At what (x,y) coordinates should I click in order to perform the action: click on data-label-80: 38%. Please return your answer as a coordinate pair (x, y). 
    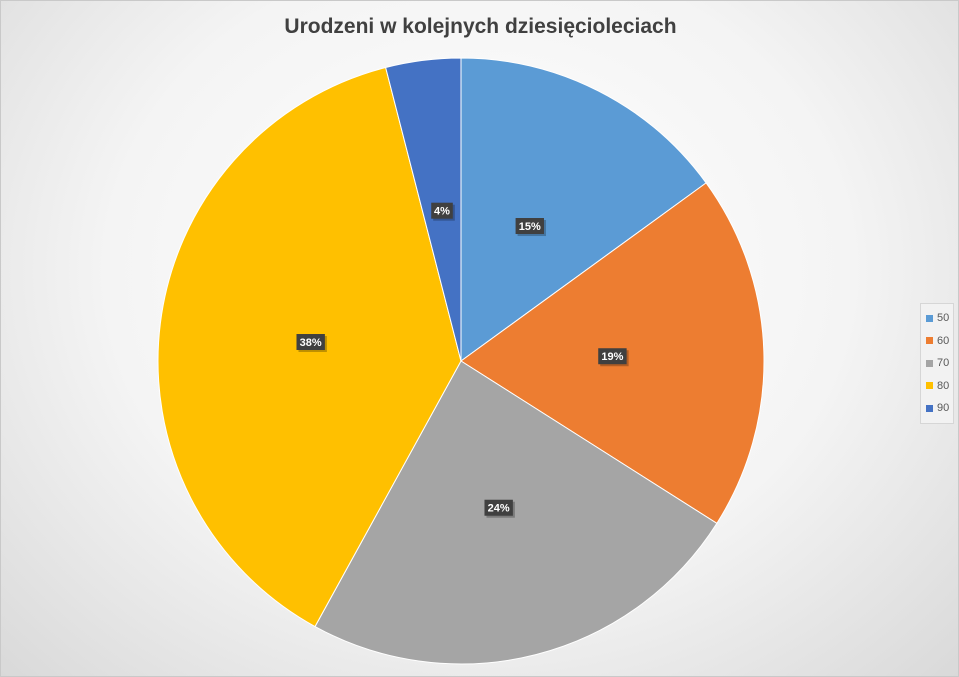
    Looking at the image, I should click on (311, 343).